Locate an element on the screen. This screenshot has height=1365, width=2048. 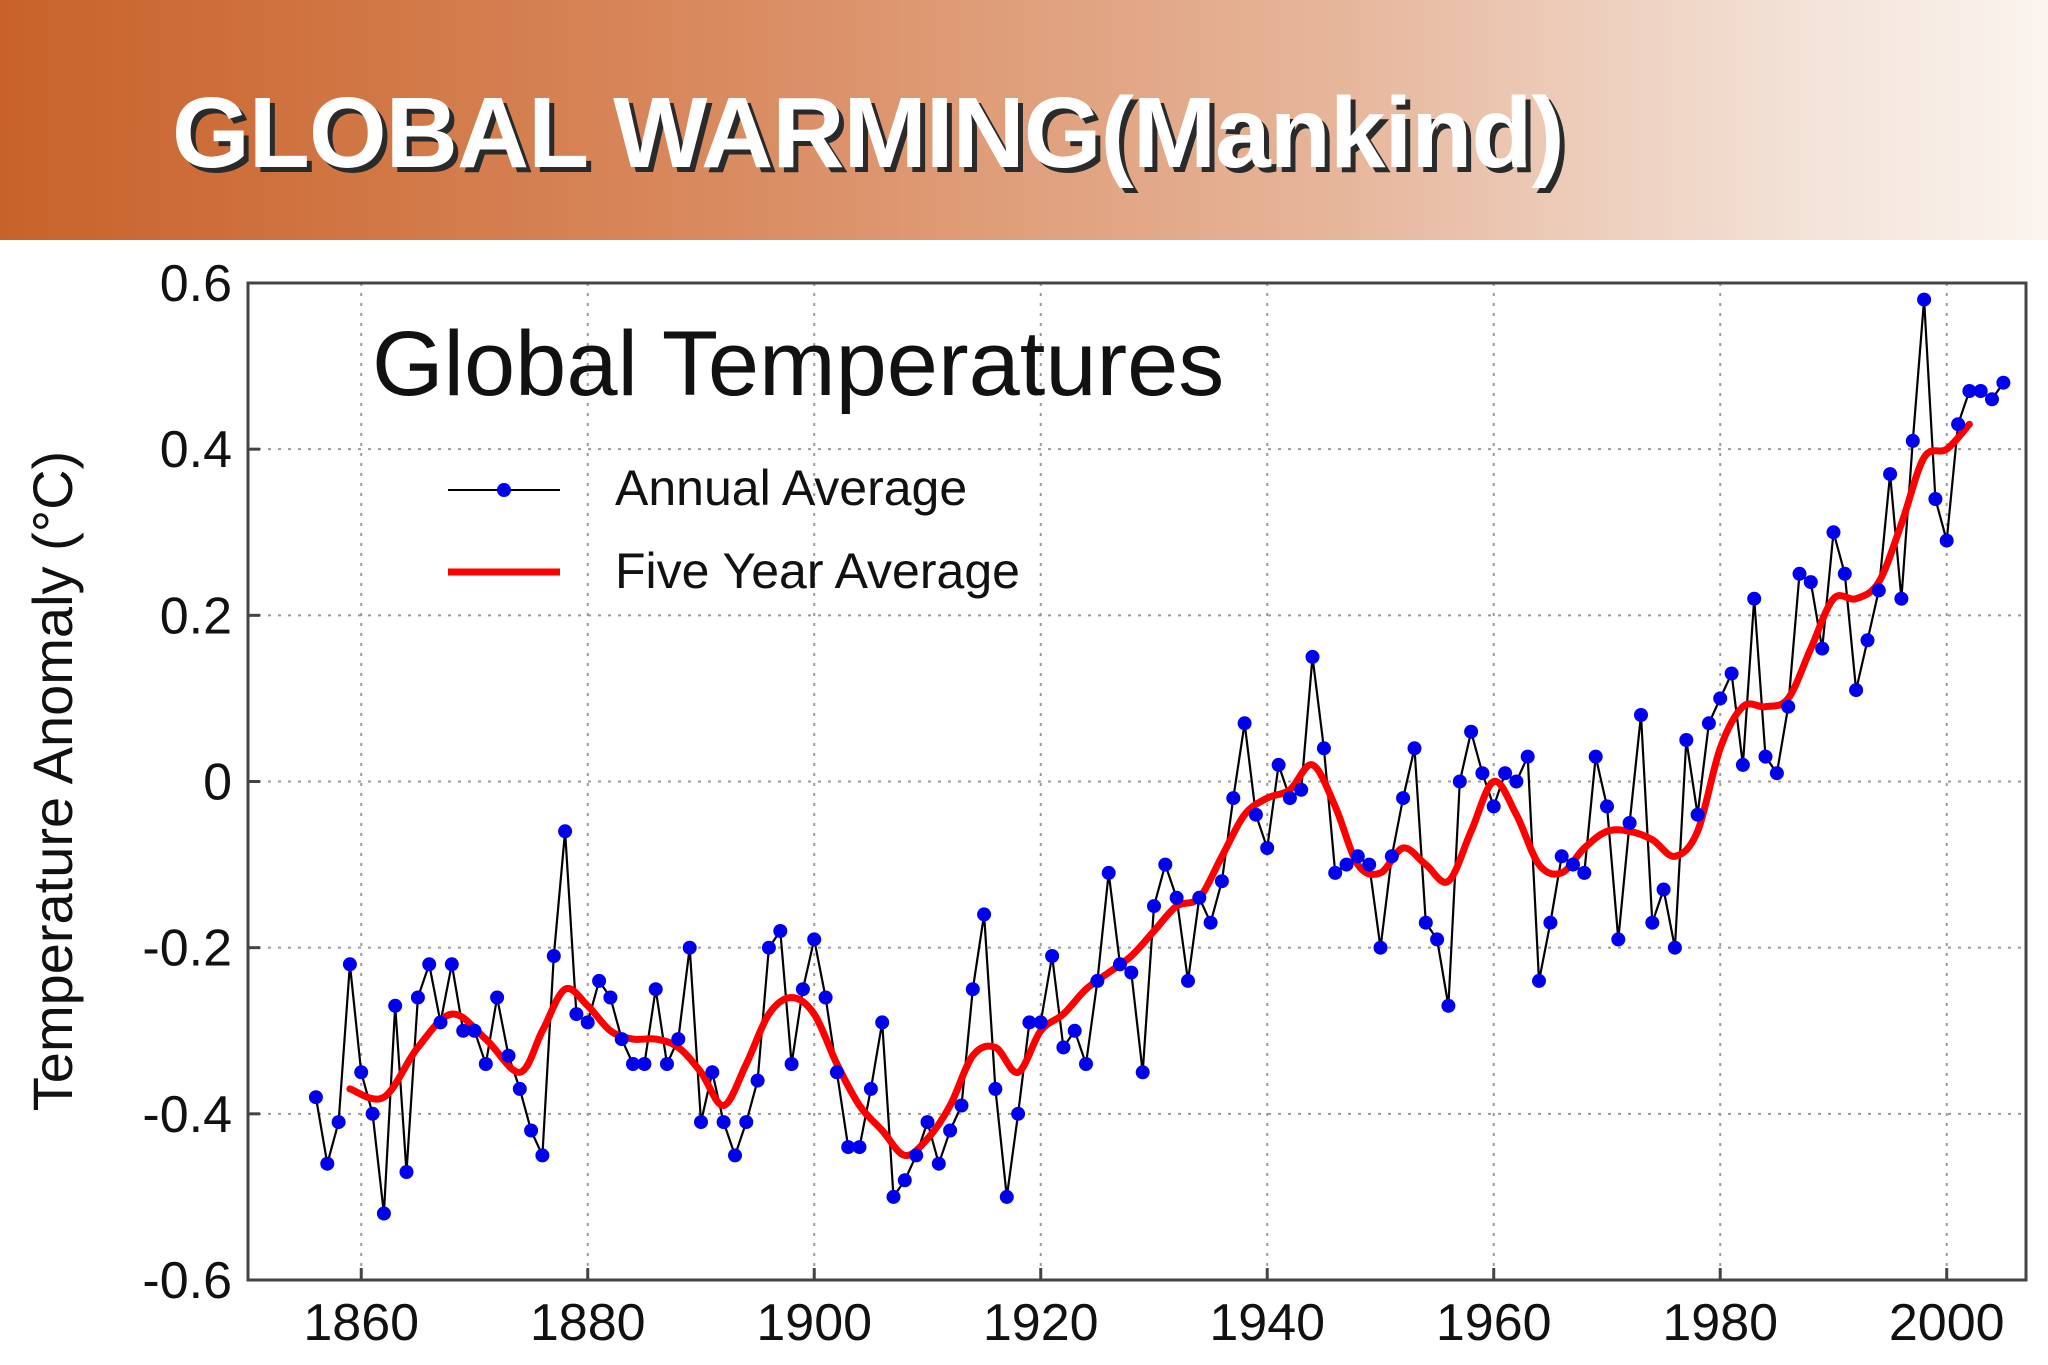
chart-title: Global Temperatures is located at coordinates (798, 364).